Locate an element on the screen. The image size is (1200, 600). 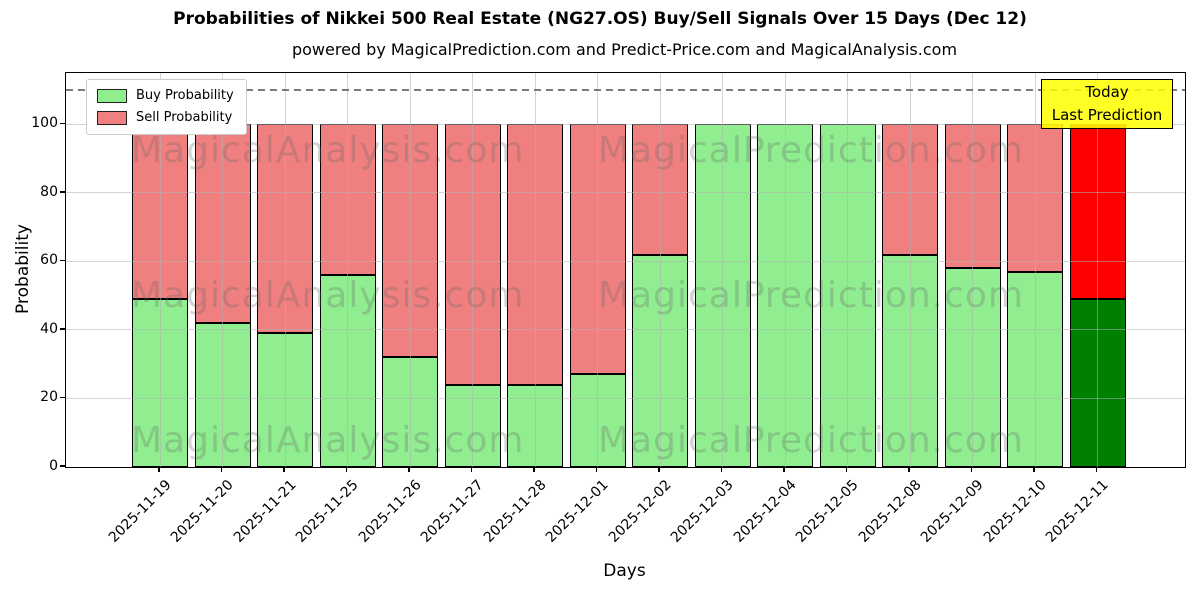
legend-item: Sell Probability is located at coordinates (165, 118).